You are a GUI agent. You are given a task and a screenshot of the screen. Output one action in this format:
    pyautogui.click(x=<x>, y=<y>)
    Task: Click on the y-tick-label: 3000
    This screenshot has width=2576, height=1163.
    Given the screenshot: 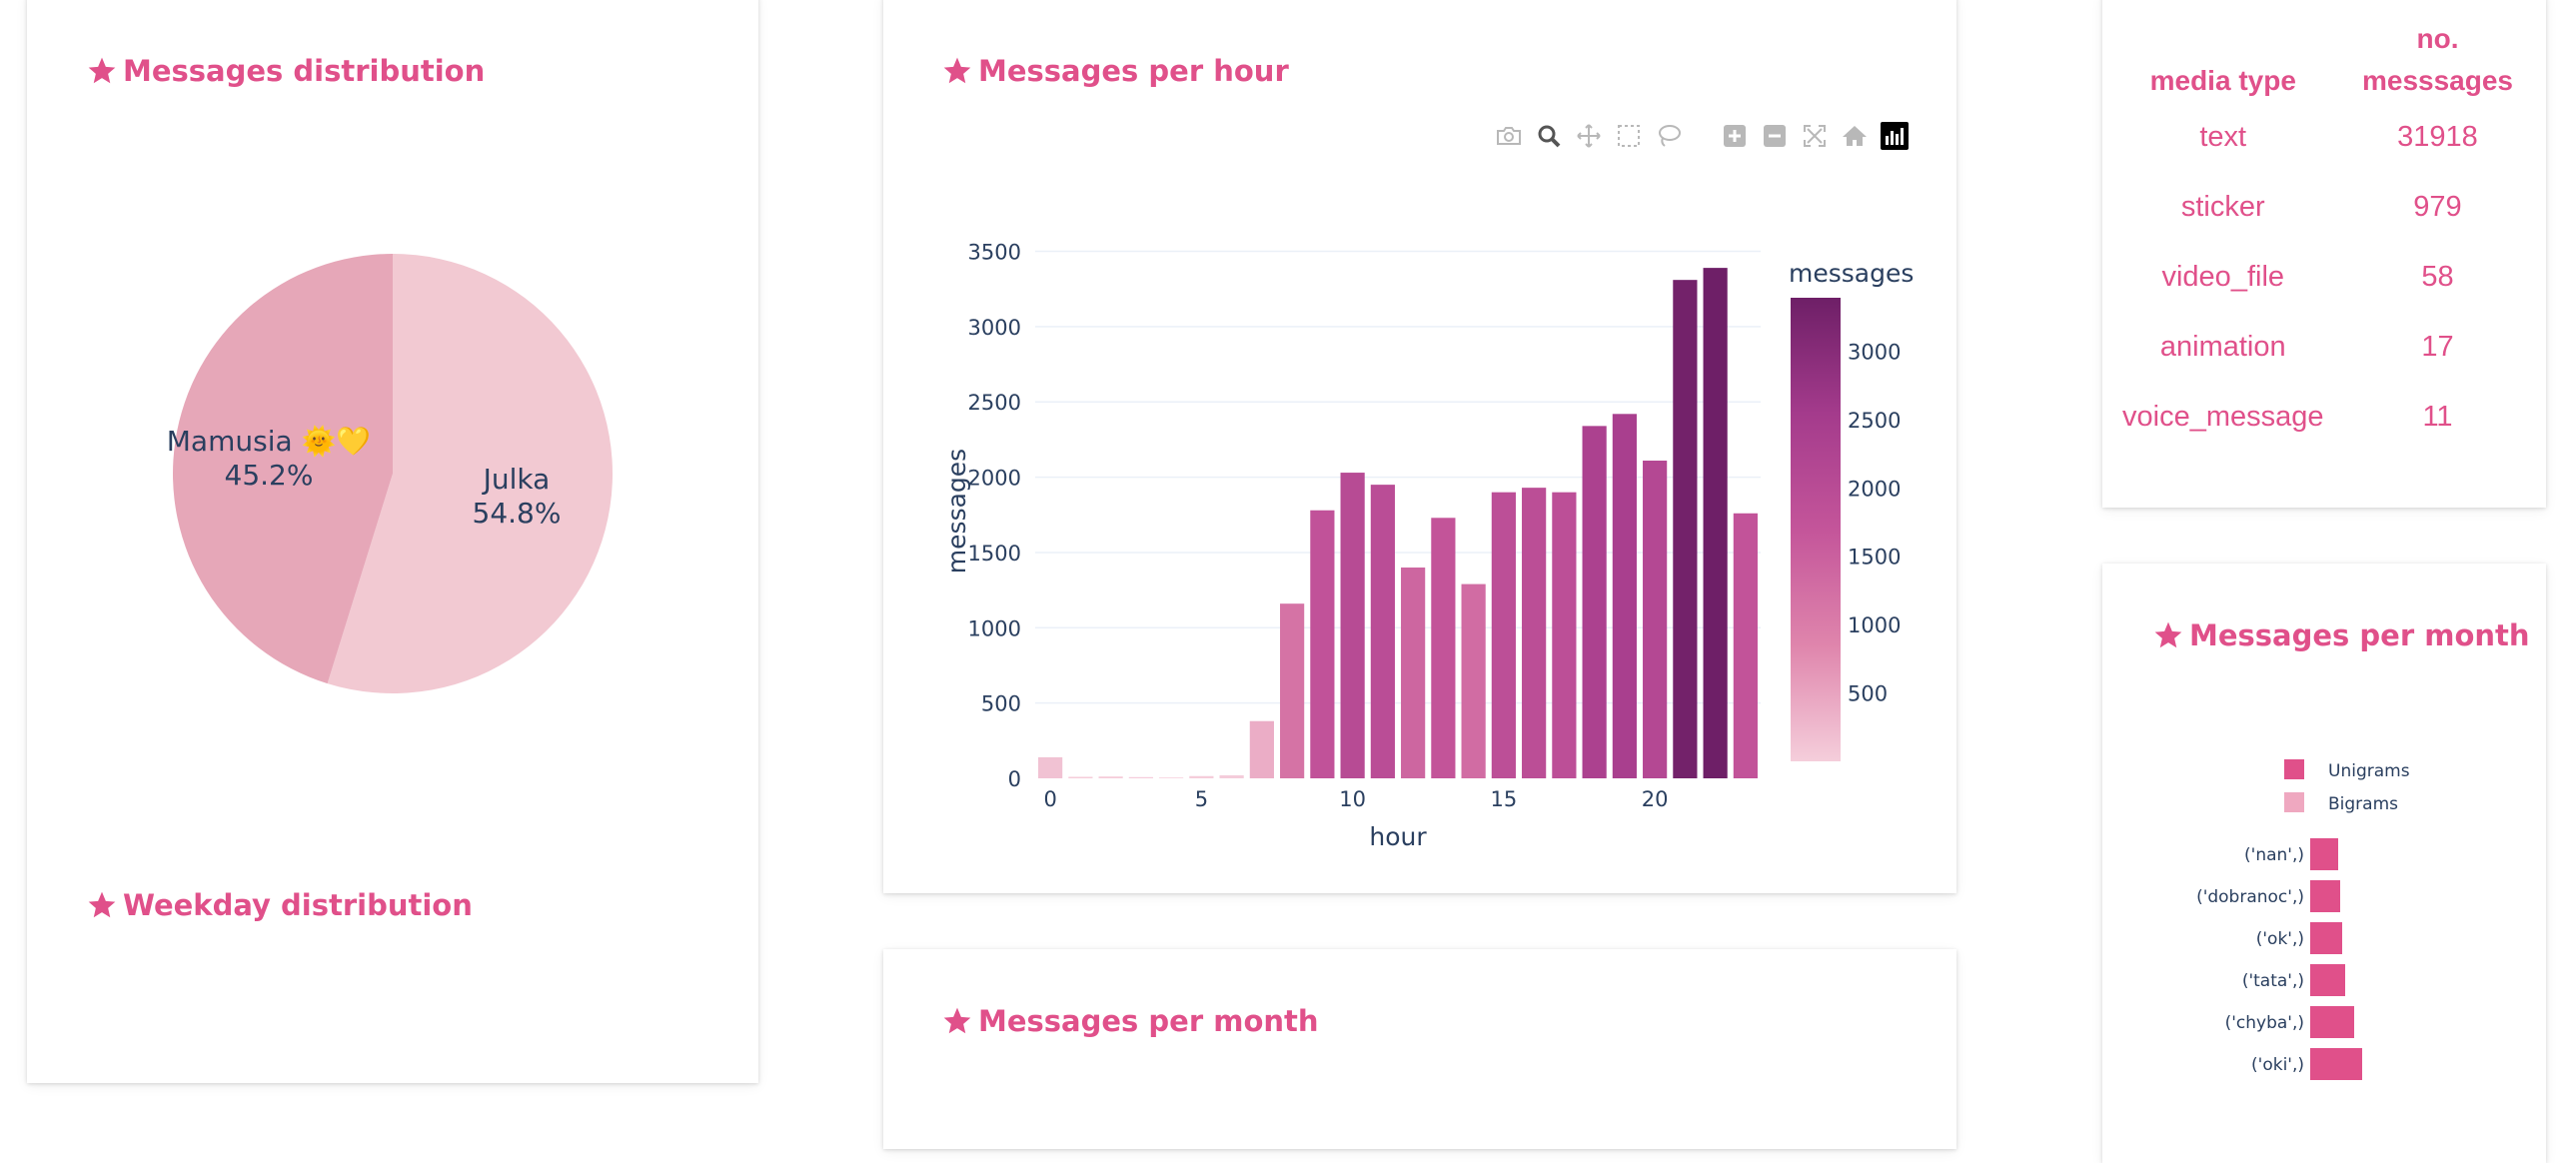 What is the action you would take?
    pyautogui.click(x=994, y=328)
    